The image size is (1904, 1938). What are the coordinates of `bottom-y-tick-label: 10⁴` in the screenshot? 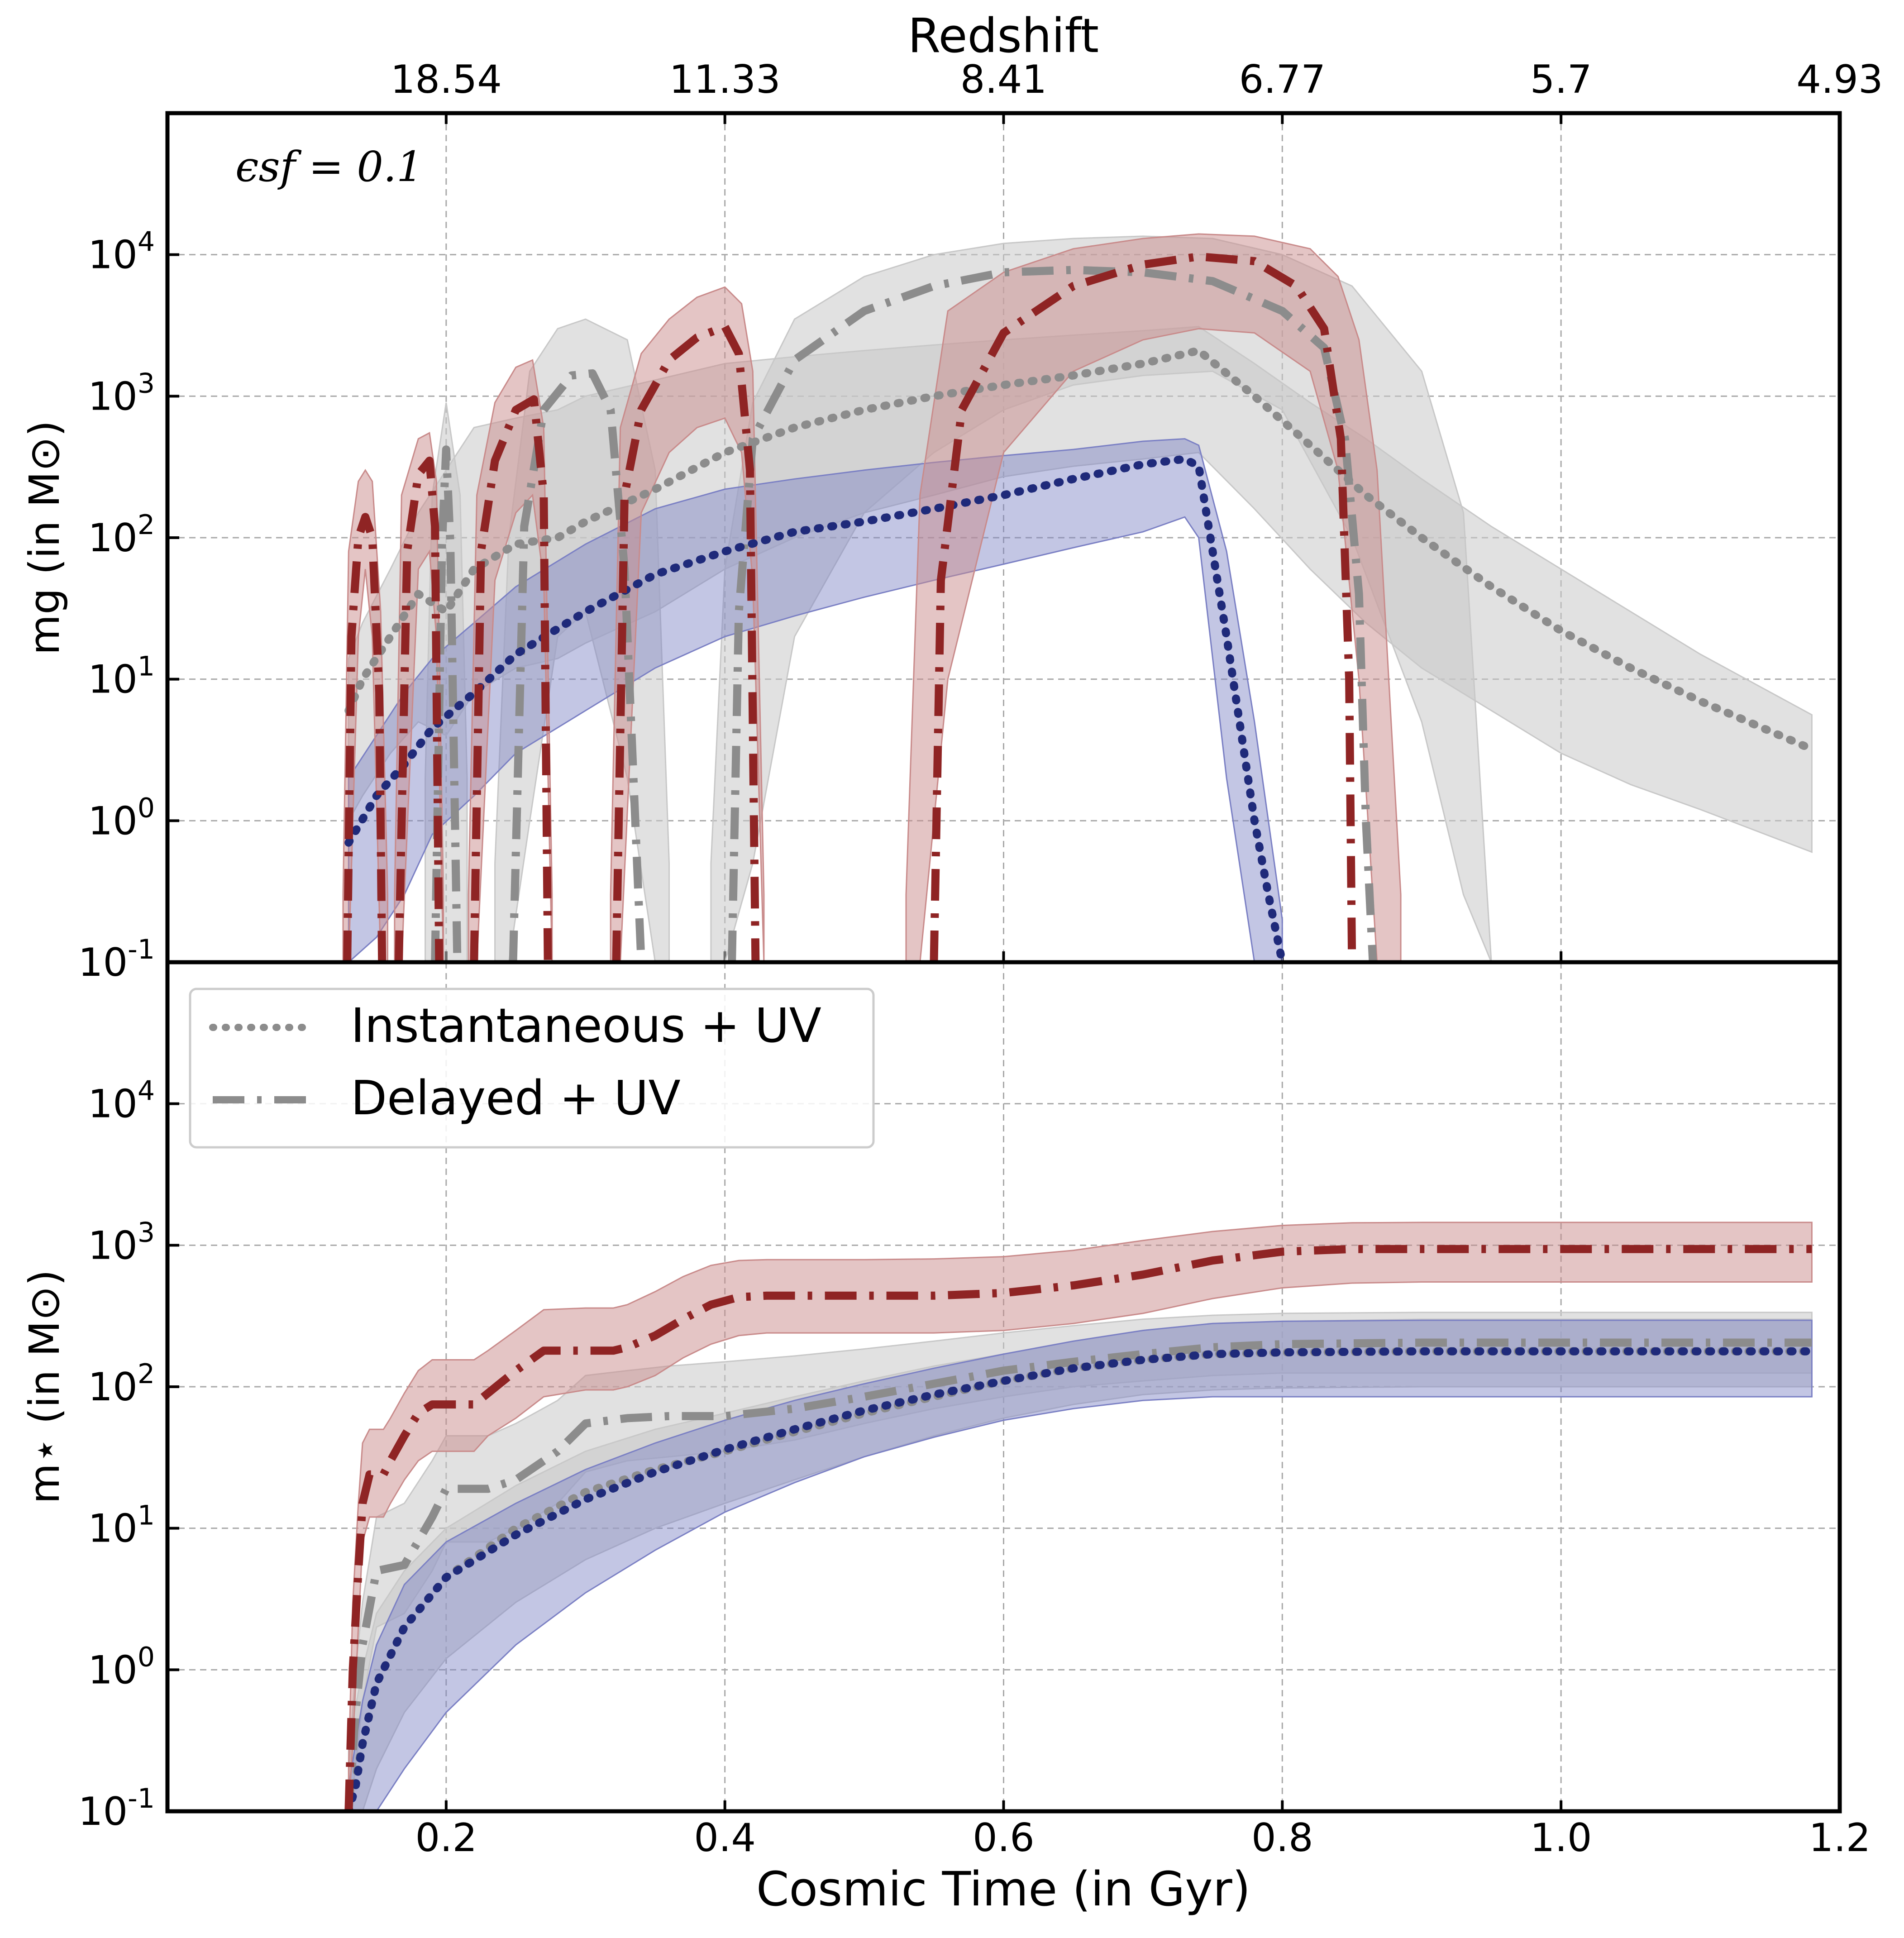 It's located at (121, 1101).